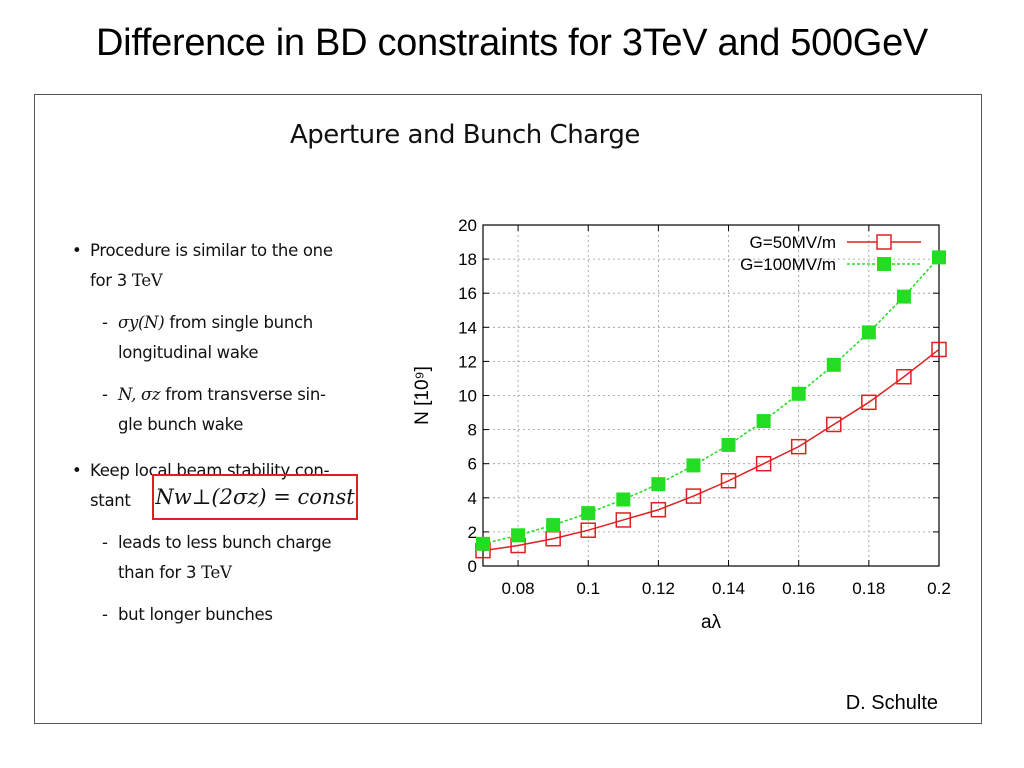 The image size is (1024, 768). What do you see at coordinates (472, 498) in the screenshot?
I see `y-tick-label: 4` at bounding box center [472, 498].